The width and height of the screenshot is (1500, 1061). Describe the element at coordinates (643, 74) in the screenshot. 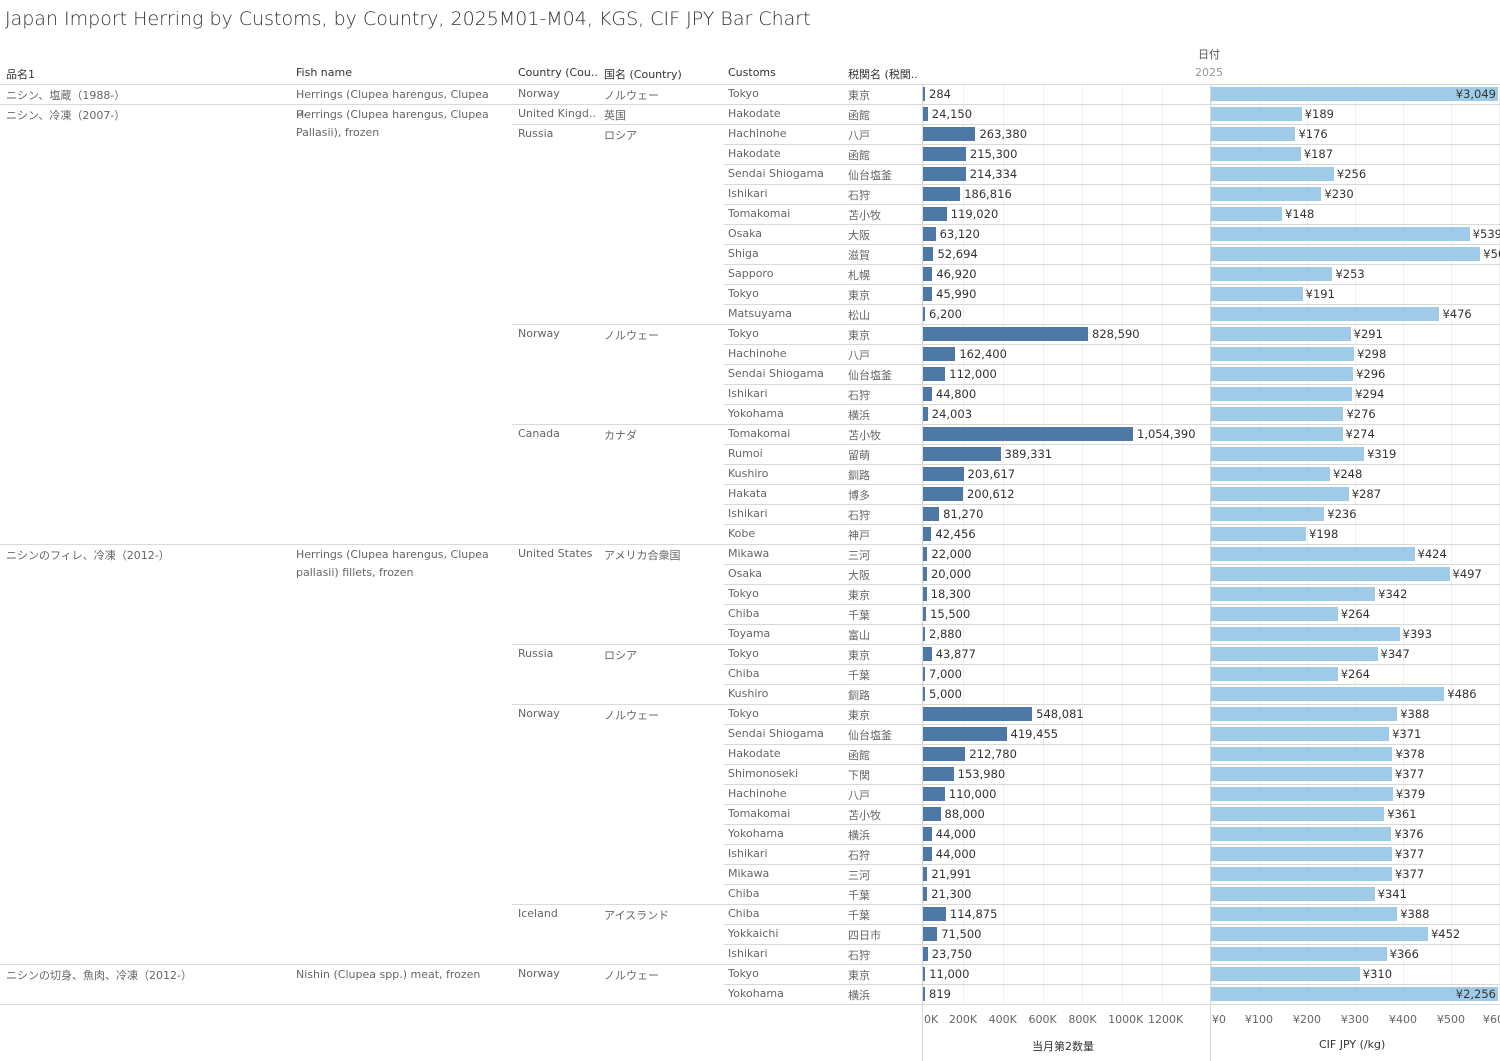

I see `header-country-jp: 国名 (Country)` at that location.